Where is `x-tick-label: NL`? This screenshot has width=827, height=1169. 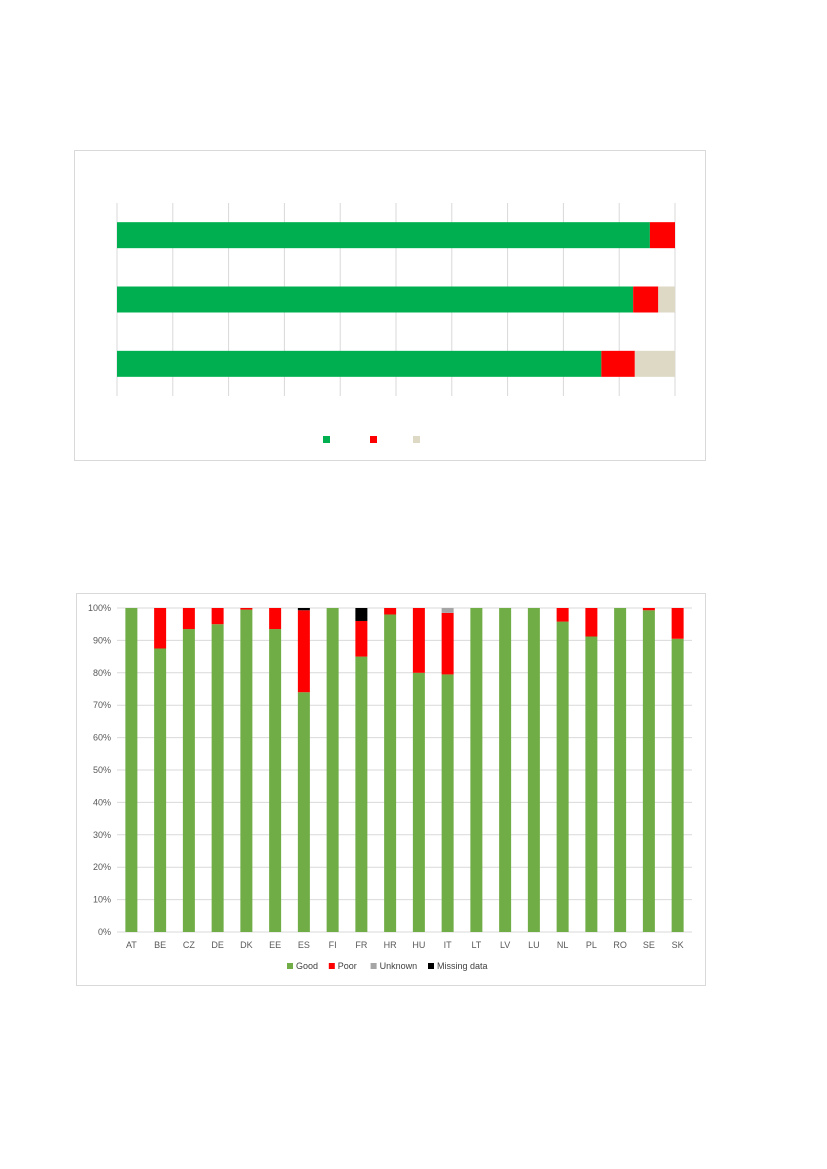 x-tick-label: NL is located at coordinates (563, 945).